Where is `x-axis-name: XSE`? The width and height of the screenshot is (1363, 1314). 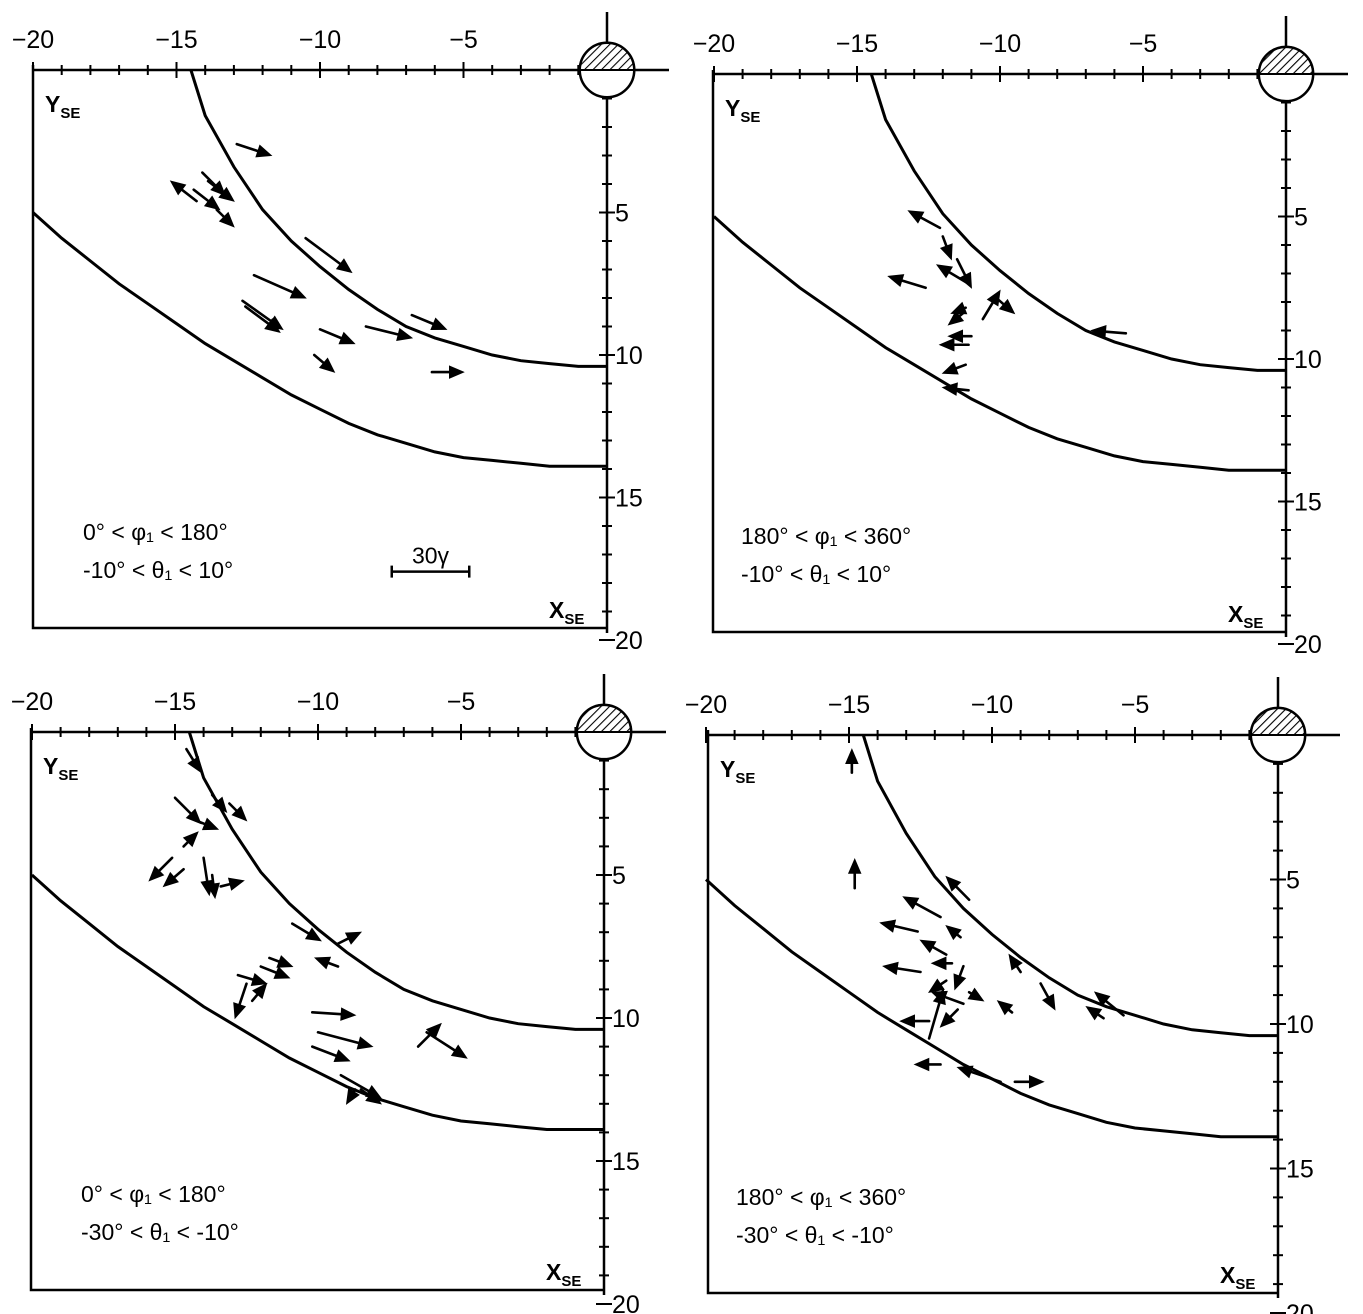
x-axis-name: XSE is located at coordinates (566, 612).